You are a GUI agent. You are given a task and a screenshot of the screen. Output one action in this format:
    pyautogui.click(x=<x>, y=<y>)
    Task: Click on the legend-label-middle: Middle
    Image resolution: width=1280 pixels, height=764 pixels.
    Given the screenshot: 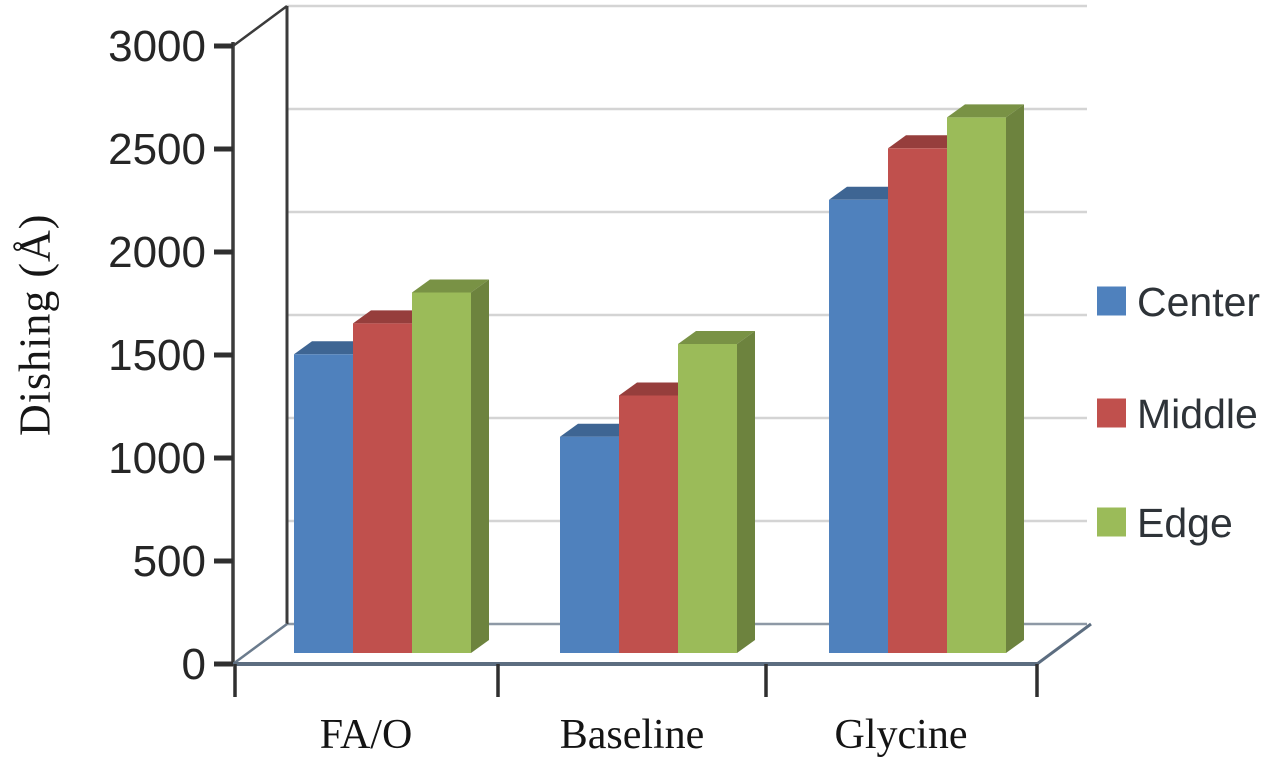 What is the action you would take?
    pyautogui.click(x=1197, y=414)
    